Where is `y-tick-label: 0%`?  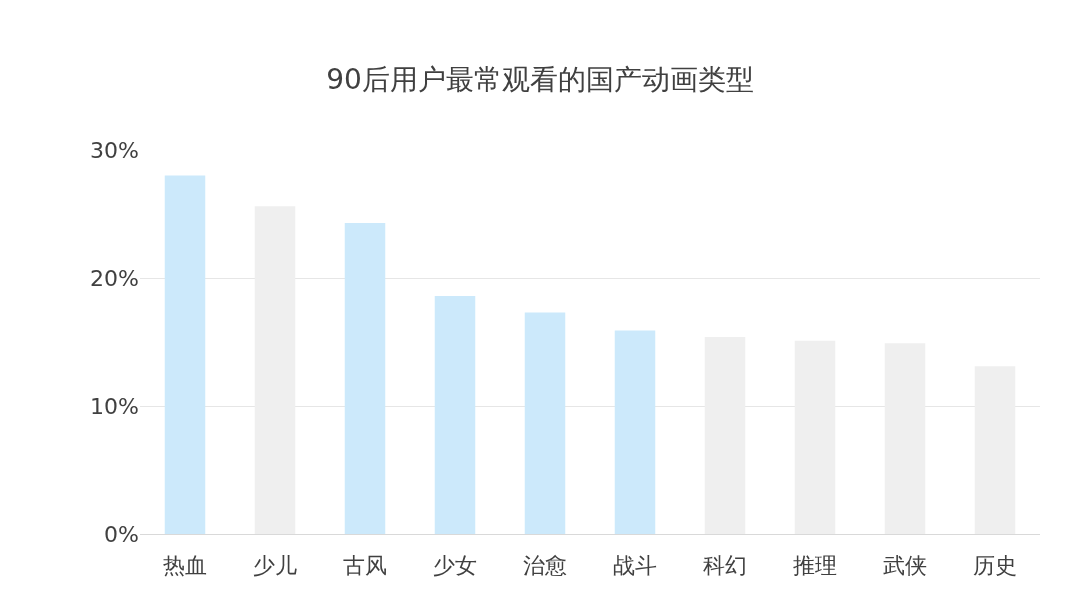 y-tick-label: 0% is located at coordinates (121, 534).